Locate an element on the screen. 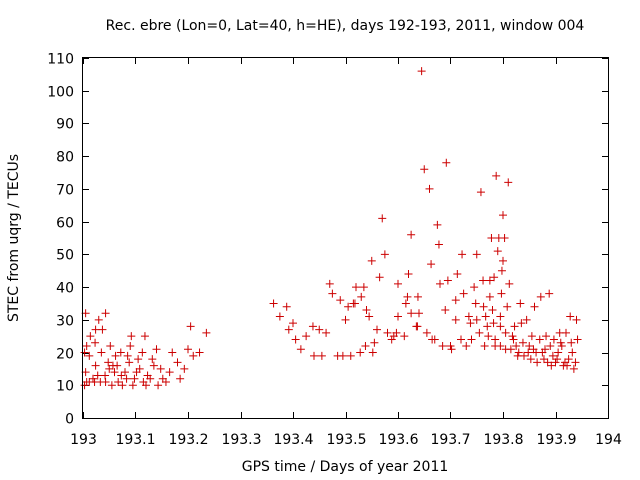 The height and width of the screenshot is (480, 640). x-tick-label: 193.8 is located at coordinates (503, 440).